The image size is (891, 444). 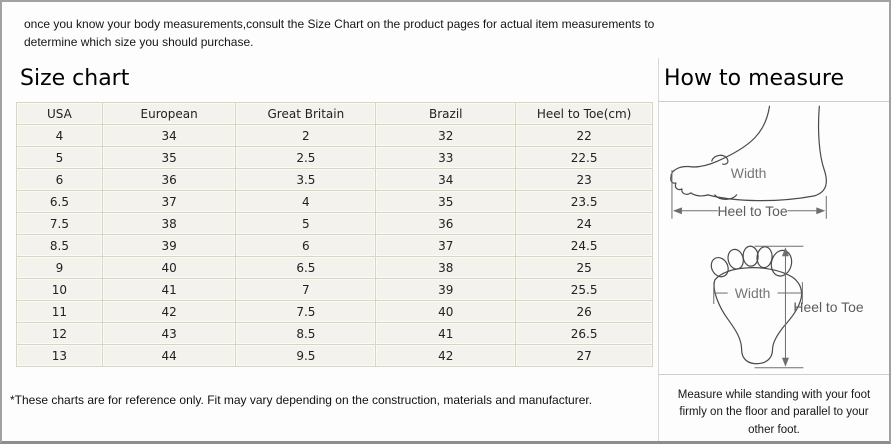 I want to click on size-table-row: 10 41 7 39 25.5, so click(x=334, y=289).